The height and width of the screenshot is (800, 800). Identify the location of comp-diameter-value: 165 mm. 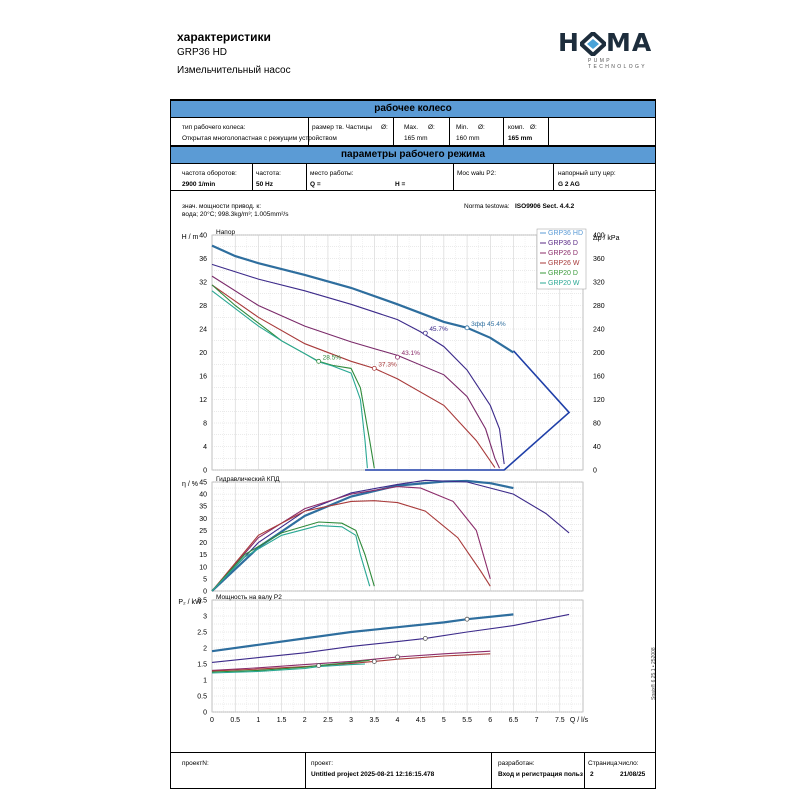
(520, 138).